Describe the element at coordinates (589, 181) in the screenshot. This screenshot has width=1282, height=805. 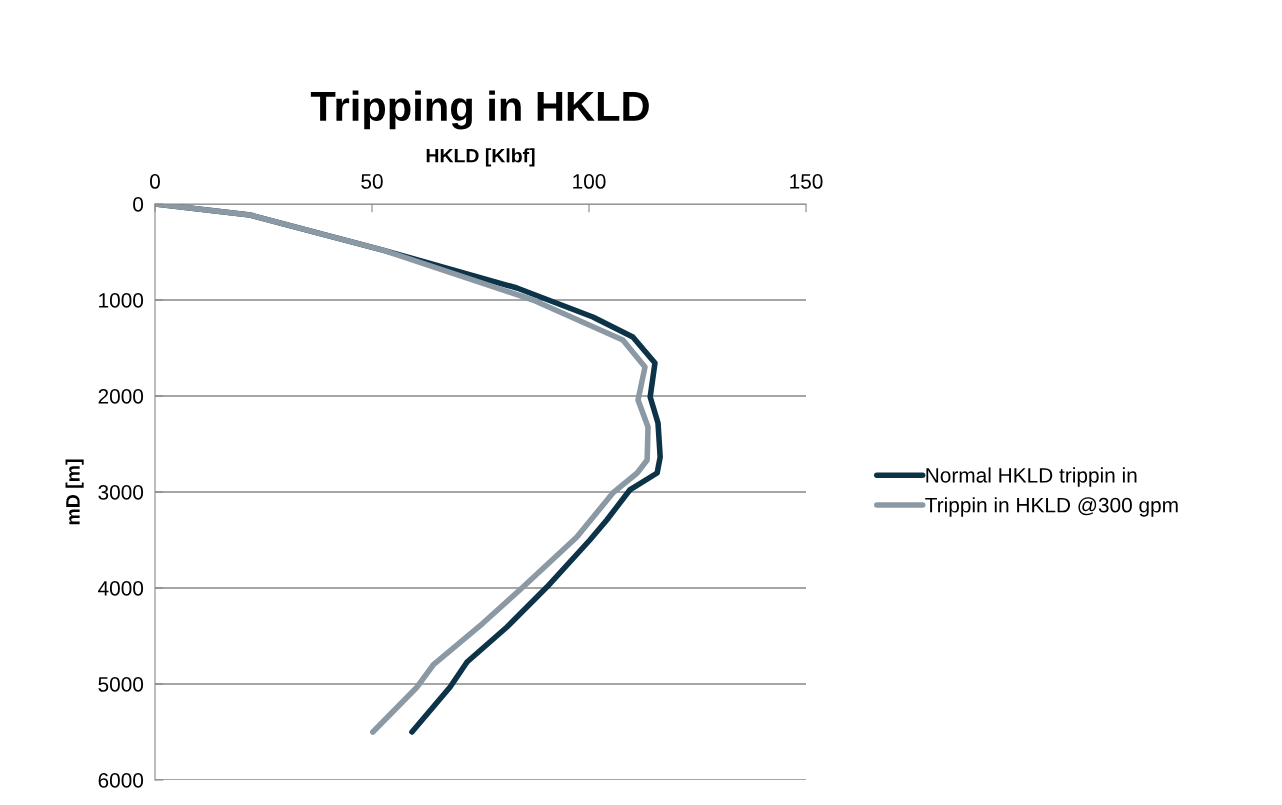
I see `x-tick-label: 100` at that location.